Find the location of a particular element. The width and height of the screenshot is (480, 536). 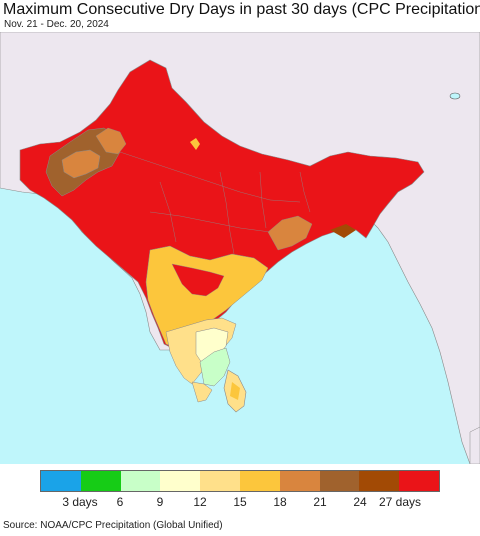

legend-tick: 21 is located at coordinates (320, 502).